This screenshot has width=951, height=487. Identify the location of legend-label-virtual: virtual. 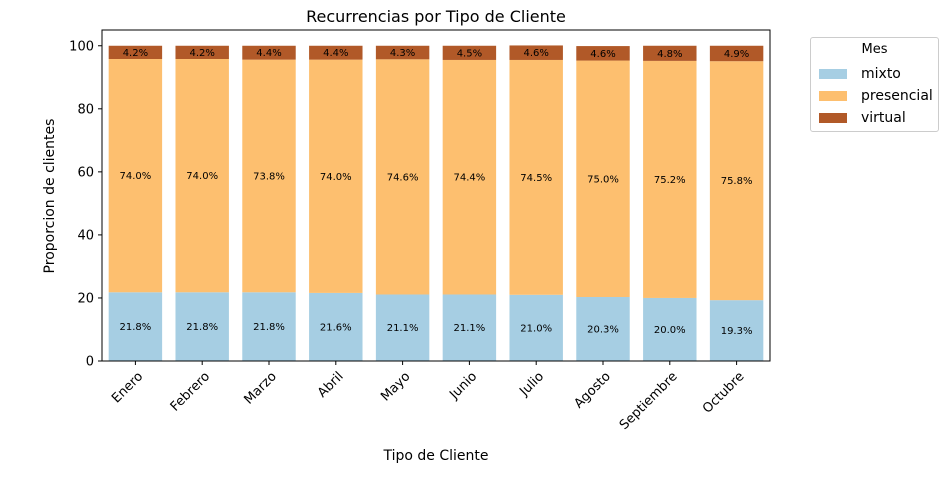
(883, 118).